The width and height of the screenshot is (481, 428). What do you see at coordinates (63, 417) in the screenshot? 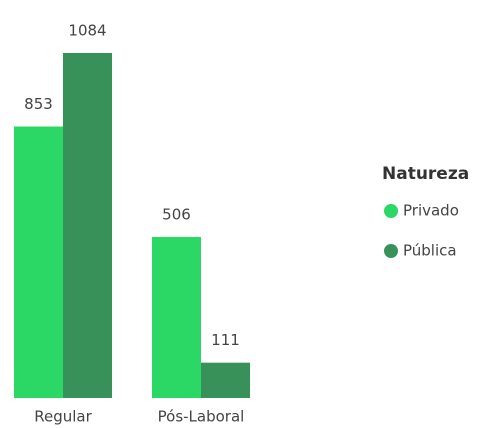
I see `x-tick-label: Regular` at bounding box center [63, 417].